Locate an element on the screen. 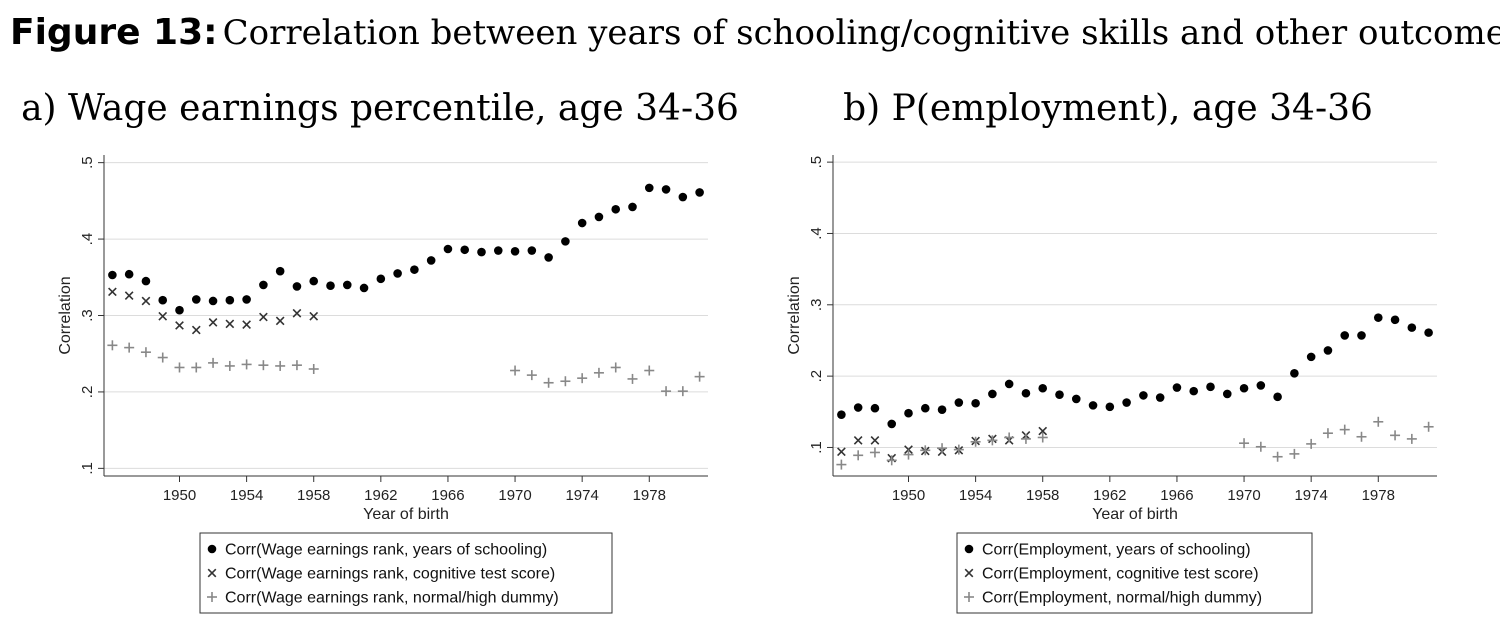  panel-a-ytick-label: .3 is located at coordinates (87, 315).